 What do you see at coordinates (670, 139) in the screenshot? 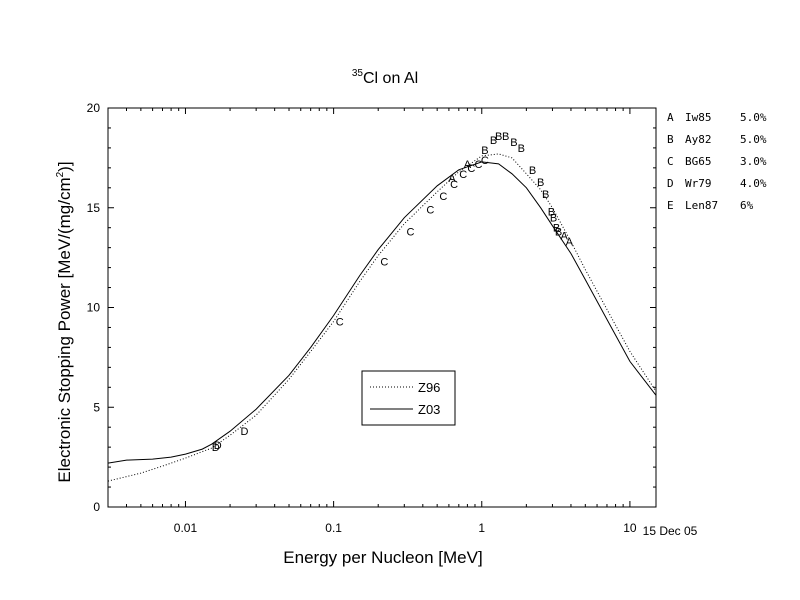
I see `reference-letter: B` at bounding box center [670, 139].